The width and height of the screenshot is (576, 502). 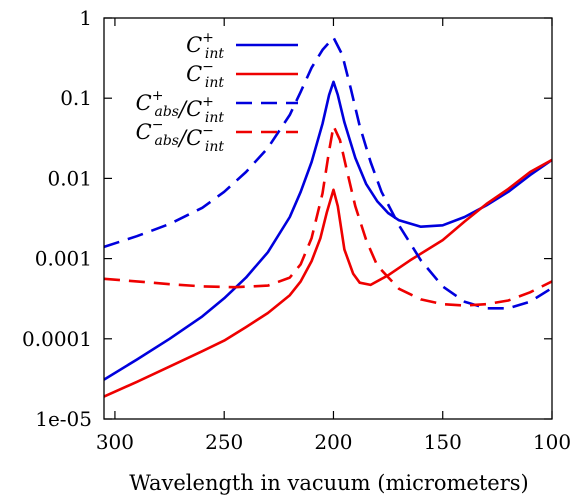 What do you see at coordinates (76, 98) in the screenshot?
I see `y-tick-label: 0.1` at bounding box center [76, 98].